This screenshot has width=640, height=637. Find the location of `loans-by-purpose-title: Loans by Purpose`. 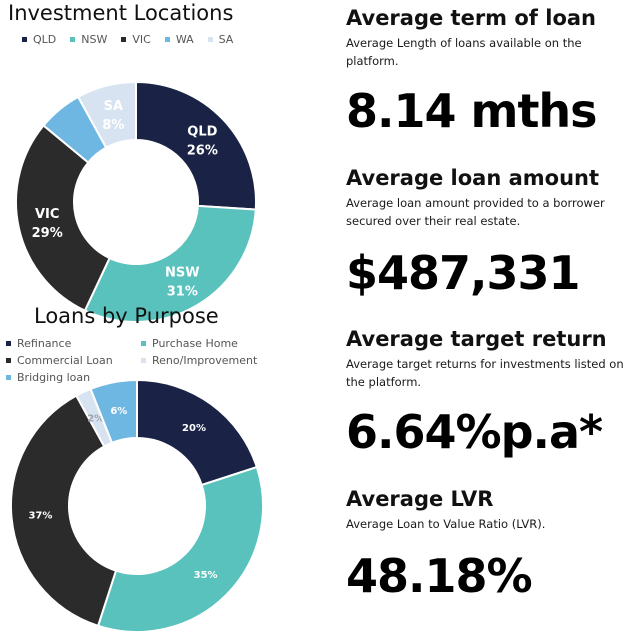

loans-by-purpose-title: Loans by Purpose is located at coordinates (126, 316).